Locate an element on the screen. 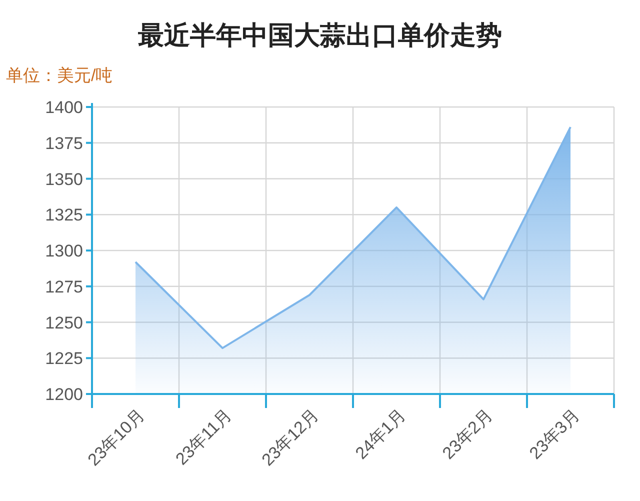  y-tick-label: 1275 is located at coordinates (64, 286).